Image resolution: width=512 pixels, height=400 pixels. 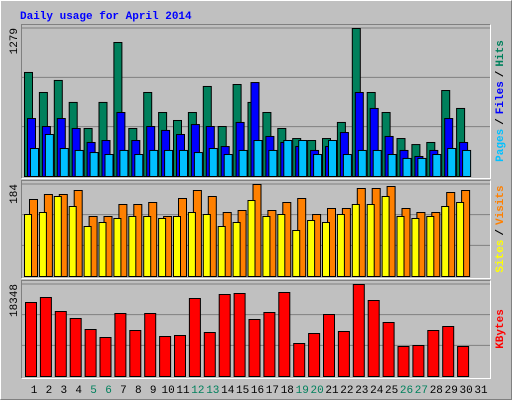 What do you see at coordinates (421, 391) in the screenshot?
I see `x-tick-label: 27` at bounding box center [421, 391].